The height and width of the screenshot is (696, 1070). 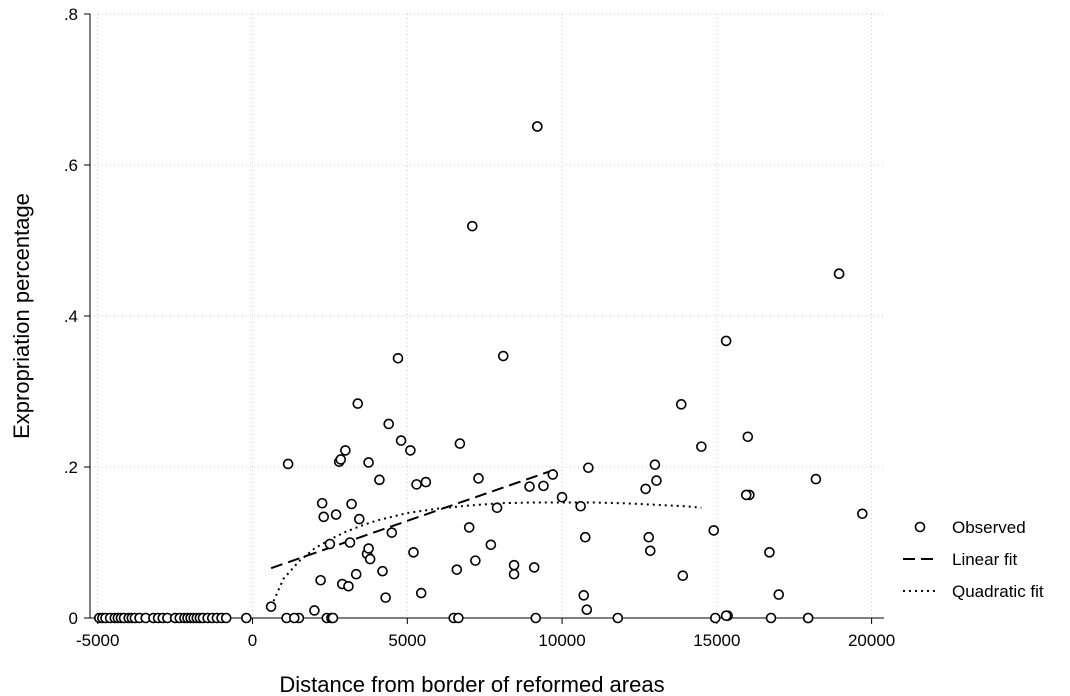 I want to click on y-tick-label: 0, so click(x=73, y=618).